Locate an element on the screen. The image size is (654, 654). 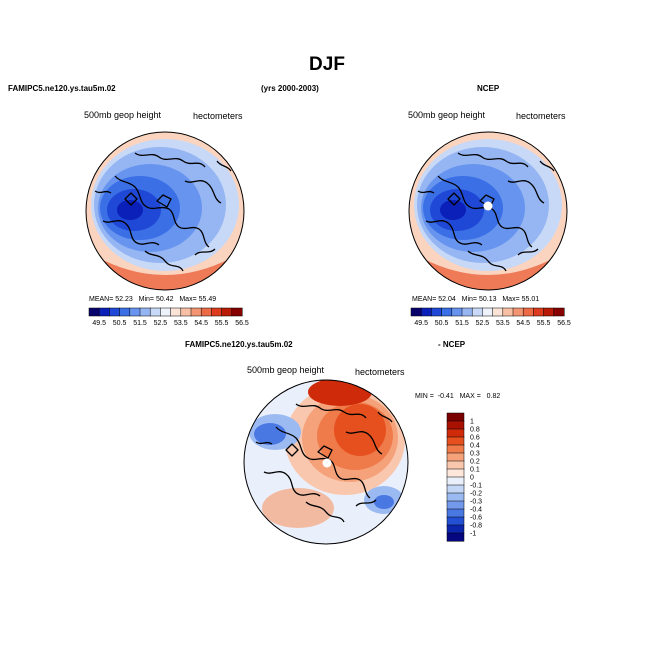
panel3-pole-marker is located at coordinates (327, 463).